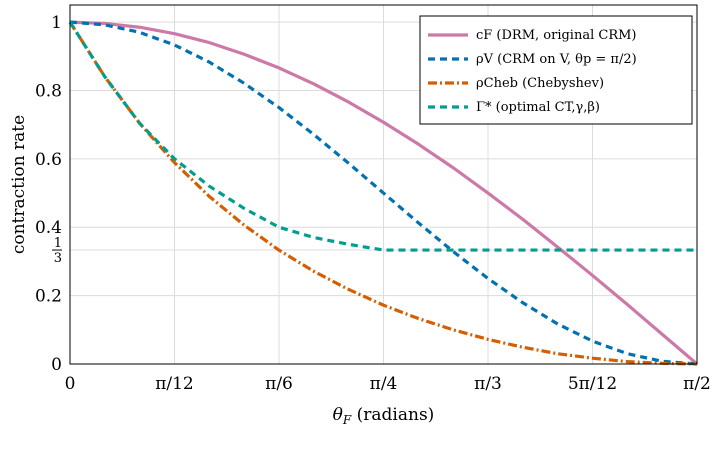  Describe the element at coordinates (48, 160) in the screenshot. I see `y-tick-label: 0.6` at that location.